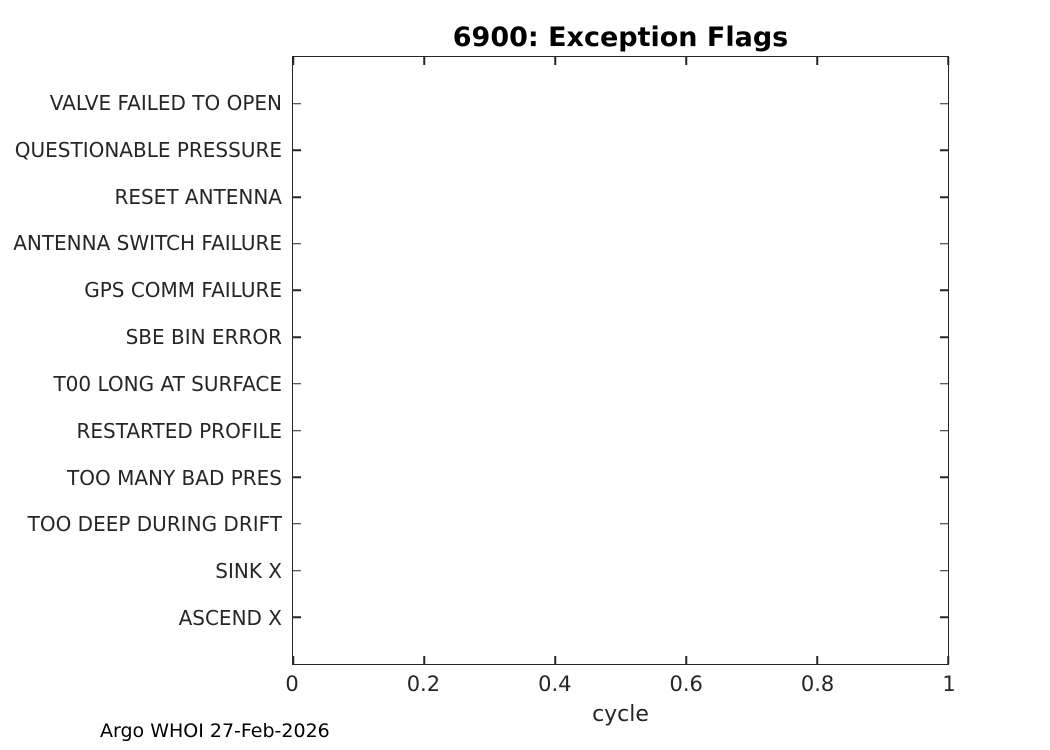 The height and width of the screenshot is (750, 1050). What do you see at coordinates (230, 618) in the screenshot?
I see `y-tick-label: ASCEND X` at bounding box center [230, 618].